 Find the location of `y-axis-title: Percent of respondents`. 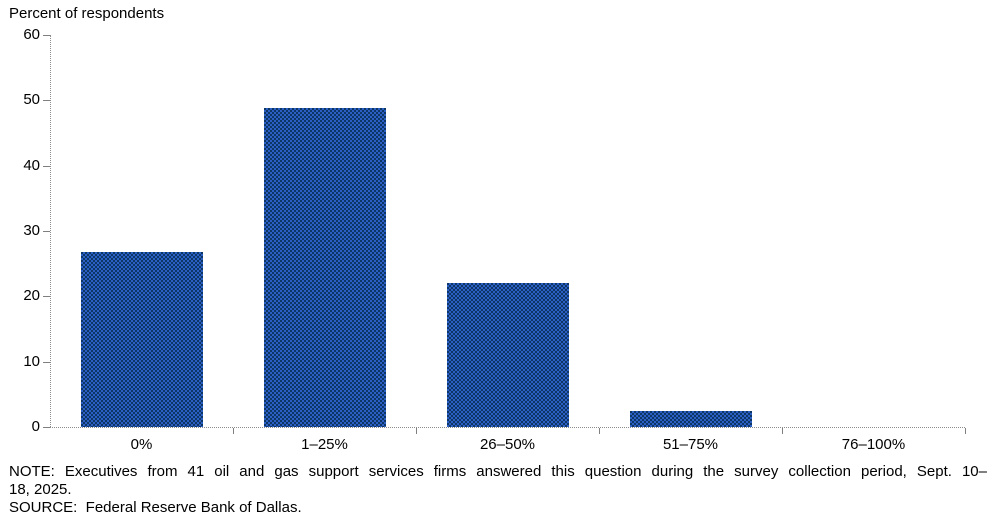

y-axis-title: Percent of respondents is located at coordinates (87, 13).